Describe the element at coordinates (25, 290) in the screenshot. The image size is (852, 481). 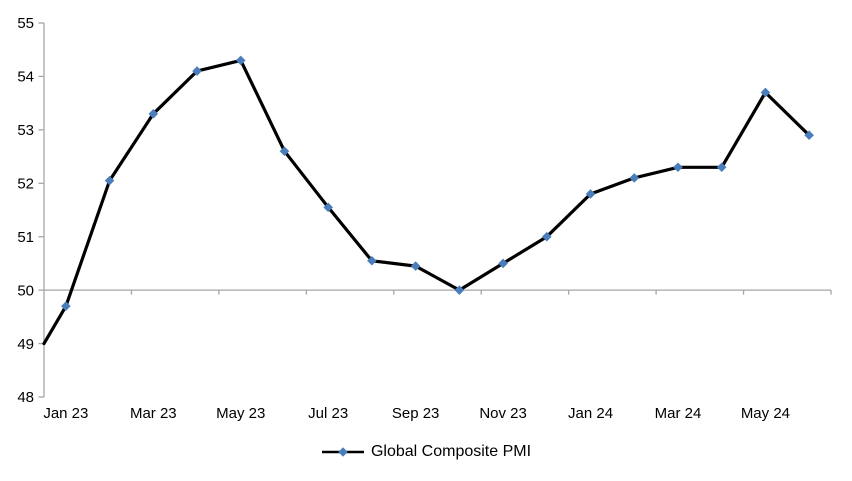
I see `y-axis-tick-label: 50` at that location.